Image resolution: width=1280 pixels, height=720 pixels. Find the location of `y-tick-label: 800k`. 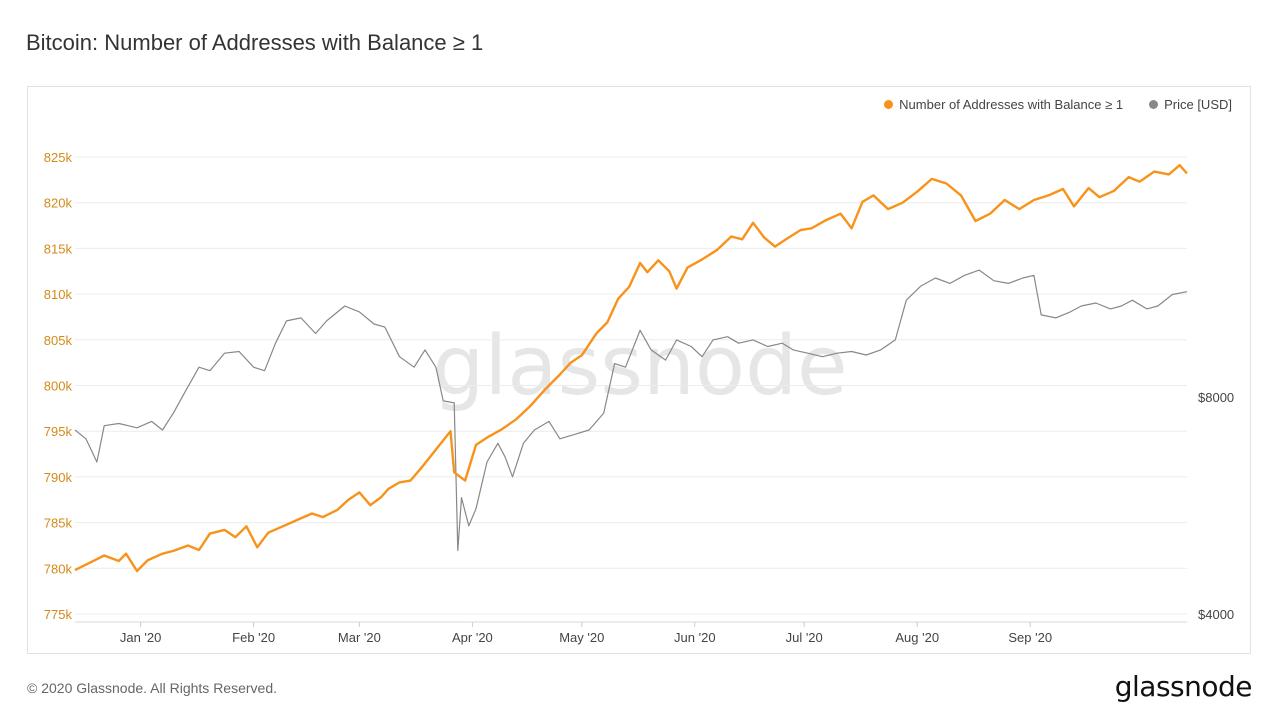

y-tick-label: 800k is located at coordinates (58, 386).